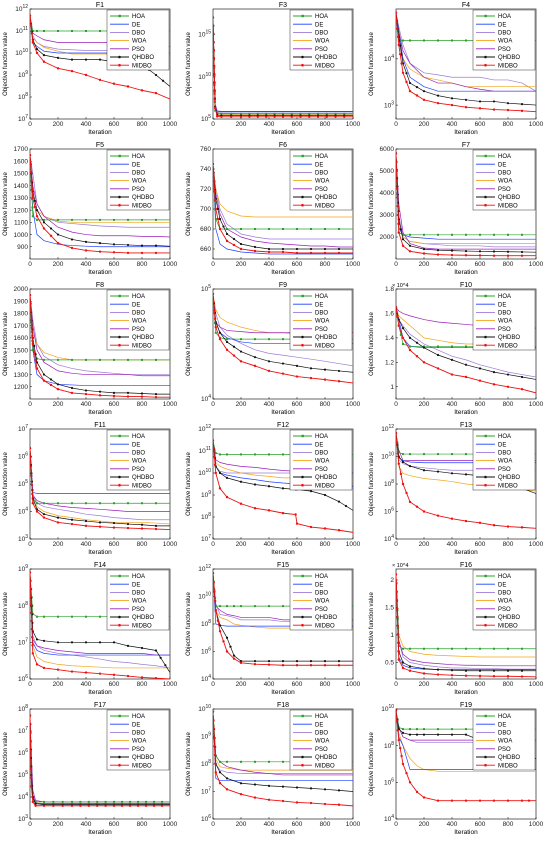 This screenshot has width=550, height=843. I want to click on legend-entry-pso: PSO, so click(493, 750).